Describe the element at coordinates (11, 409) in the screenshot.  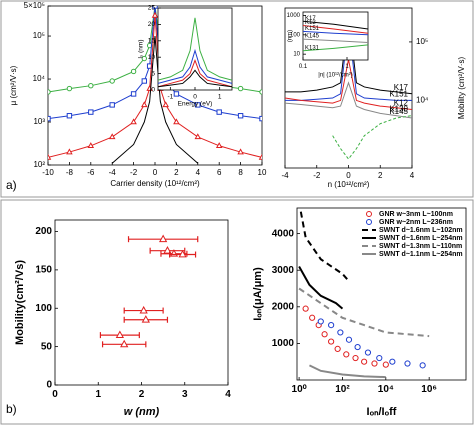
I see `panel-label: b)` at that location.